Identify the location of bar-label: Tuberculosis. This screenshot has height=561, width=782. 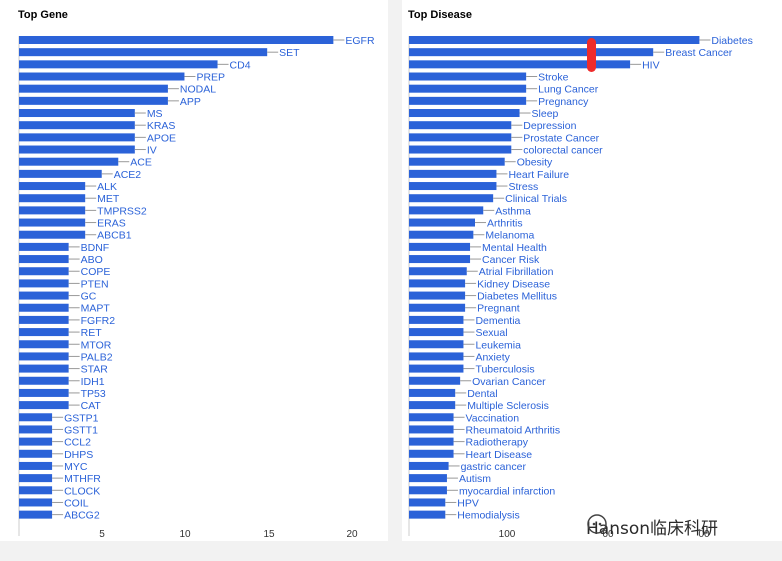
(504, 370).